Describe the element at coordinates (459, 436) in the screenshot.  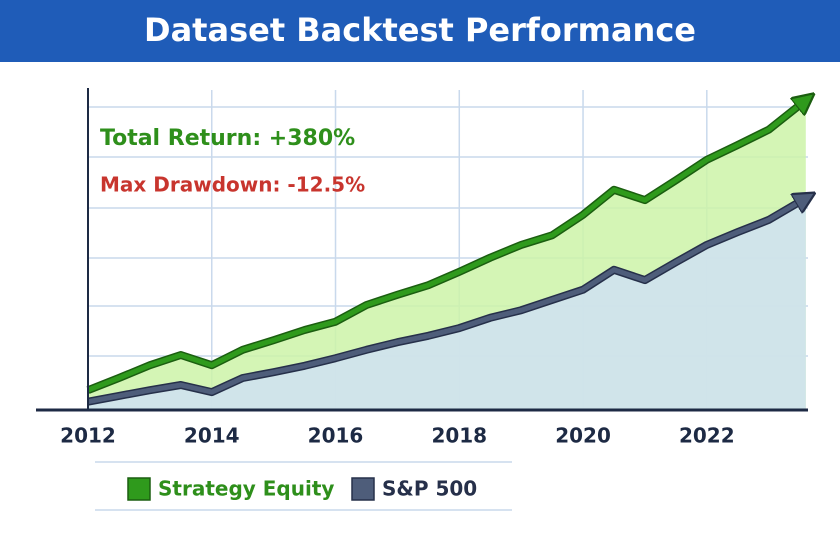
I see `x-tick-label: 2018` at that location.